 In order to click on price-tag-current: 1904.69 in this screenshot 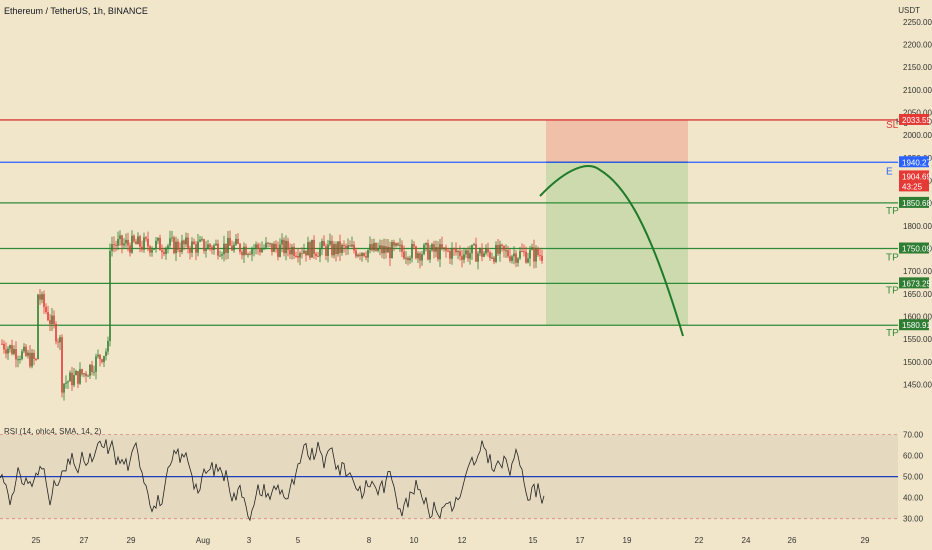, I will do `click(916, 176)`.